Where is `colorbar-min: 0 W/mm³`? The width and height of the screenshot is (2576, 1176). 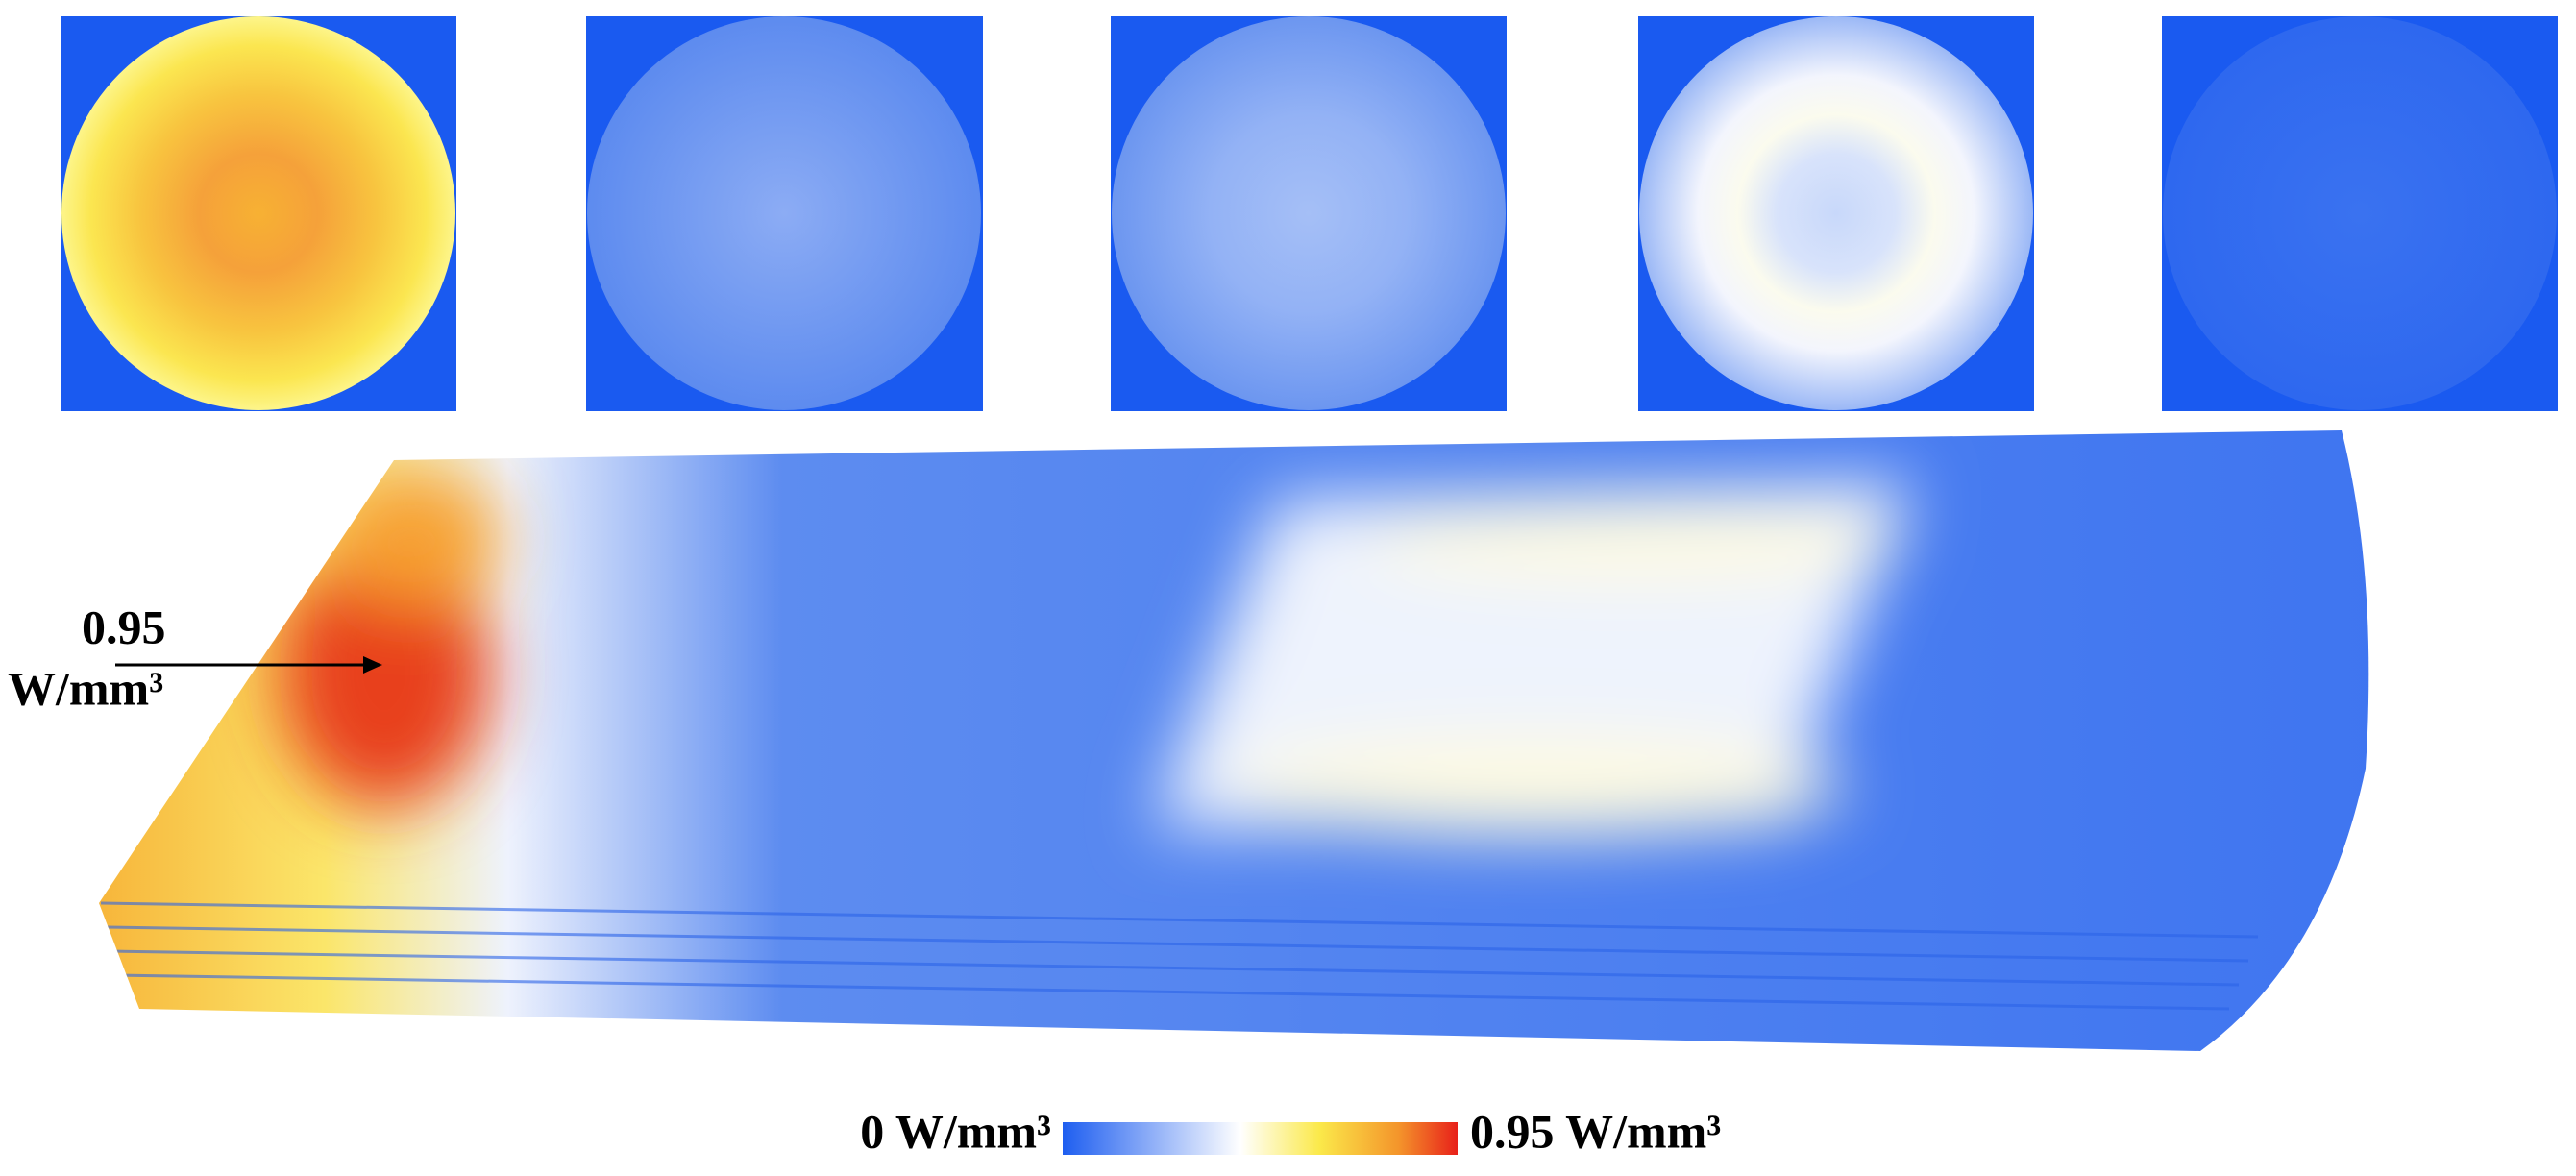
colorbar-min: 0 W/mm³ is located at coordinates (955, 1131).